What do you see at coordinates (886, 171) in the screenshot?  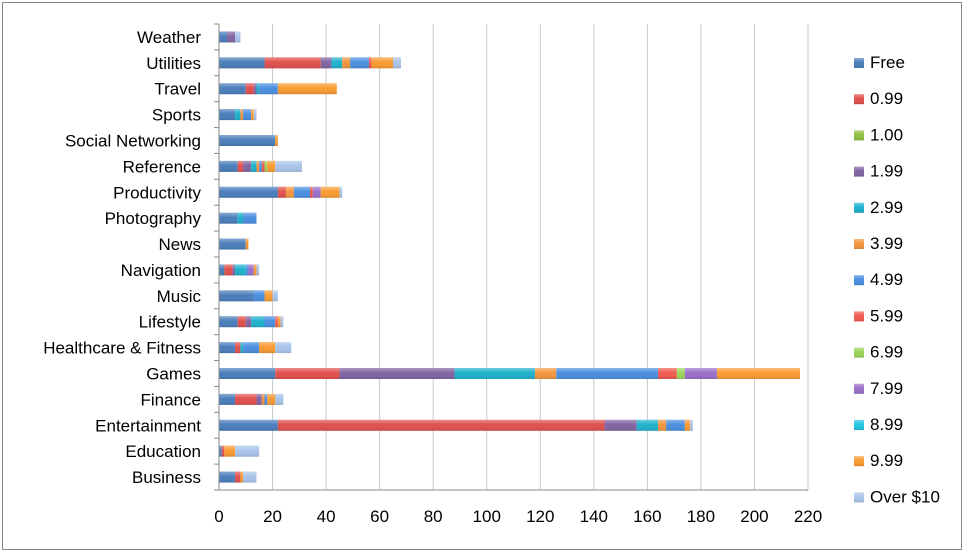 I see `legend-label: 1.99` at bounding box center [886, 171].